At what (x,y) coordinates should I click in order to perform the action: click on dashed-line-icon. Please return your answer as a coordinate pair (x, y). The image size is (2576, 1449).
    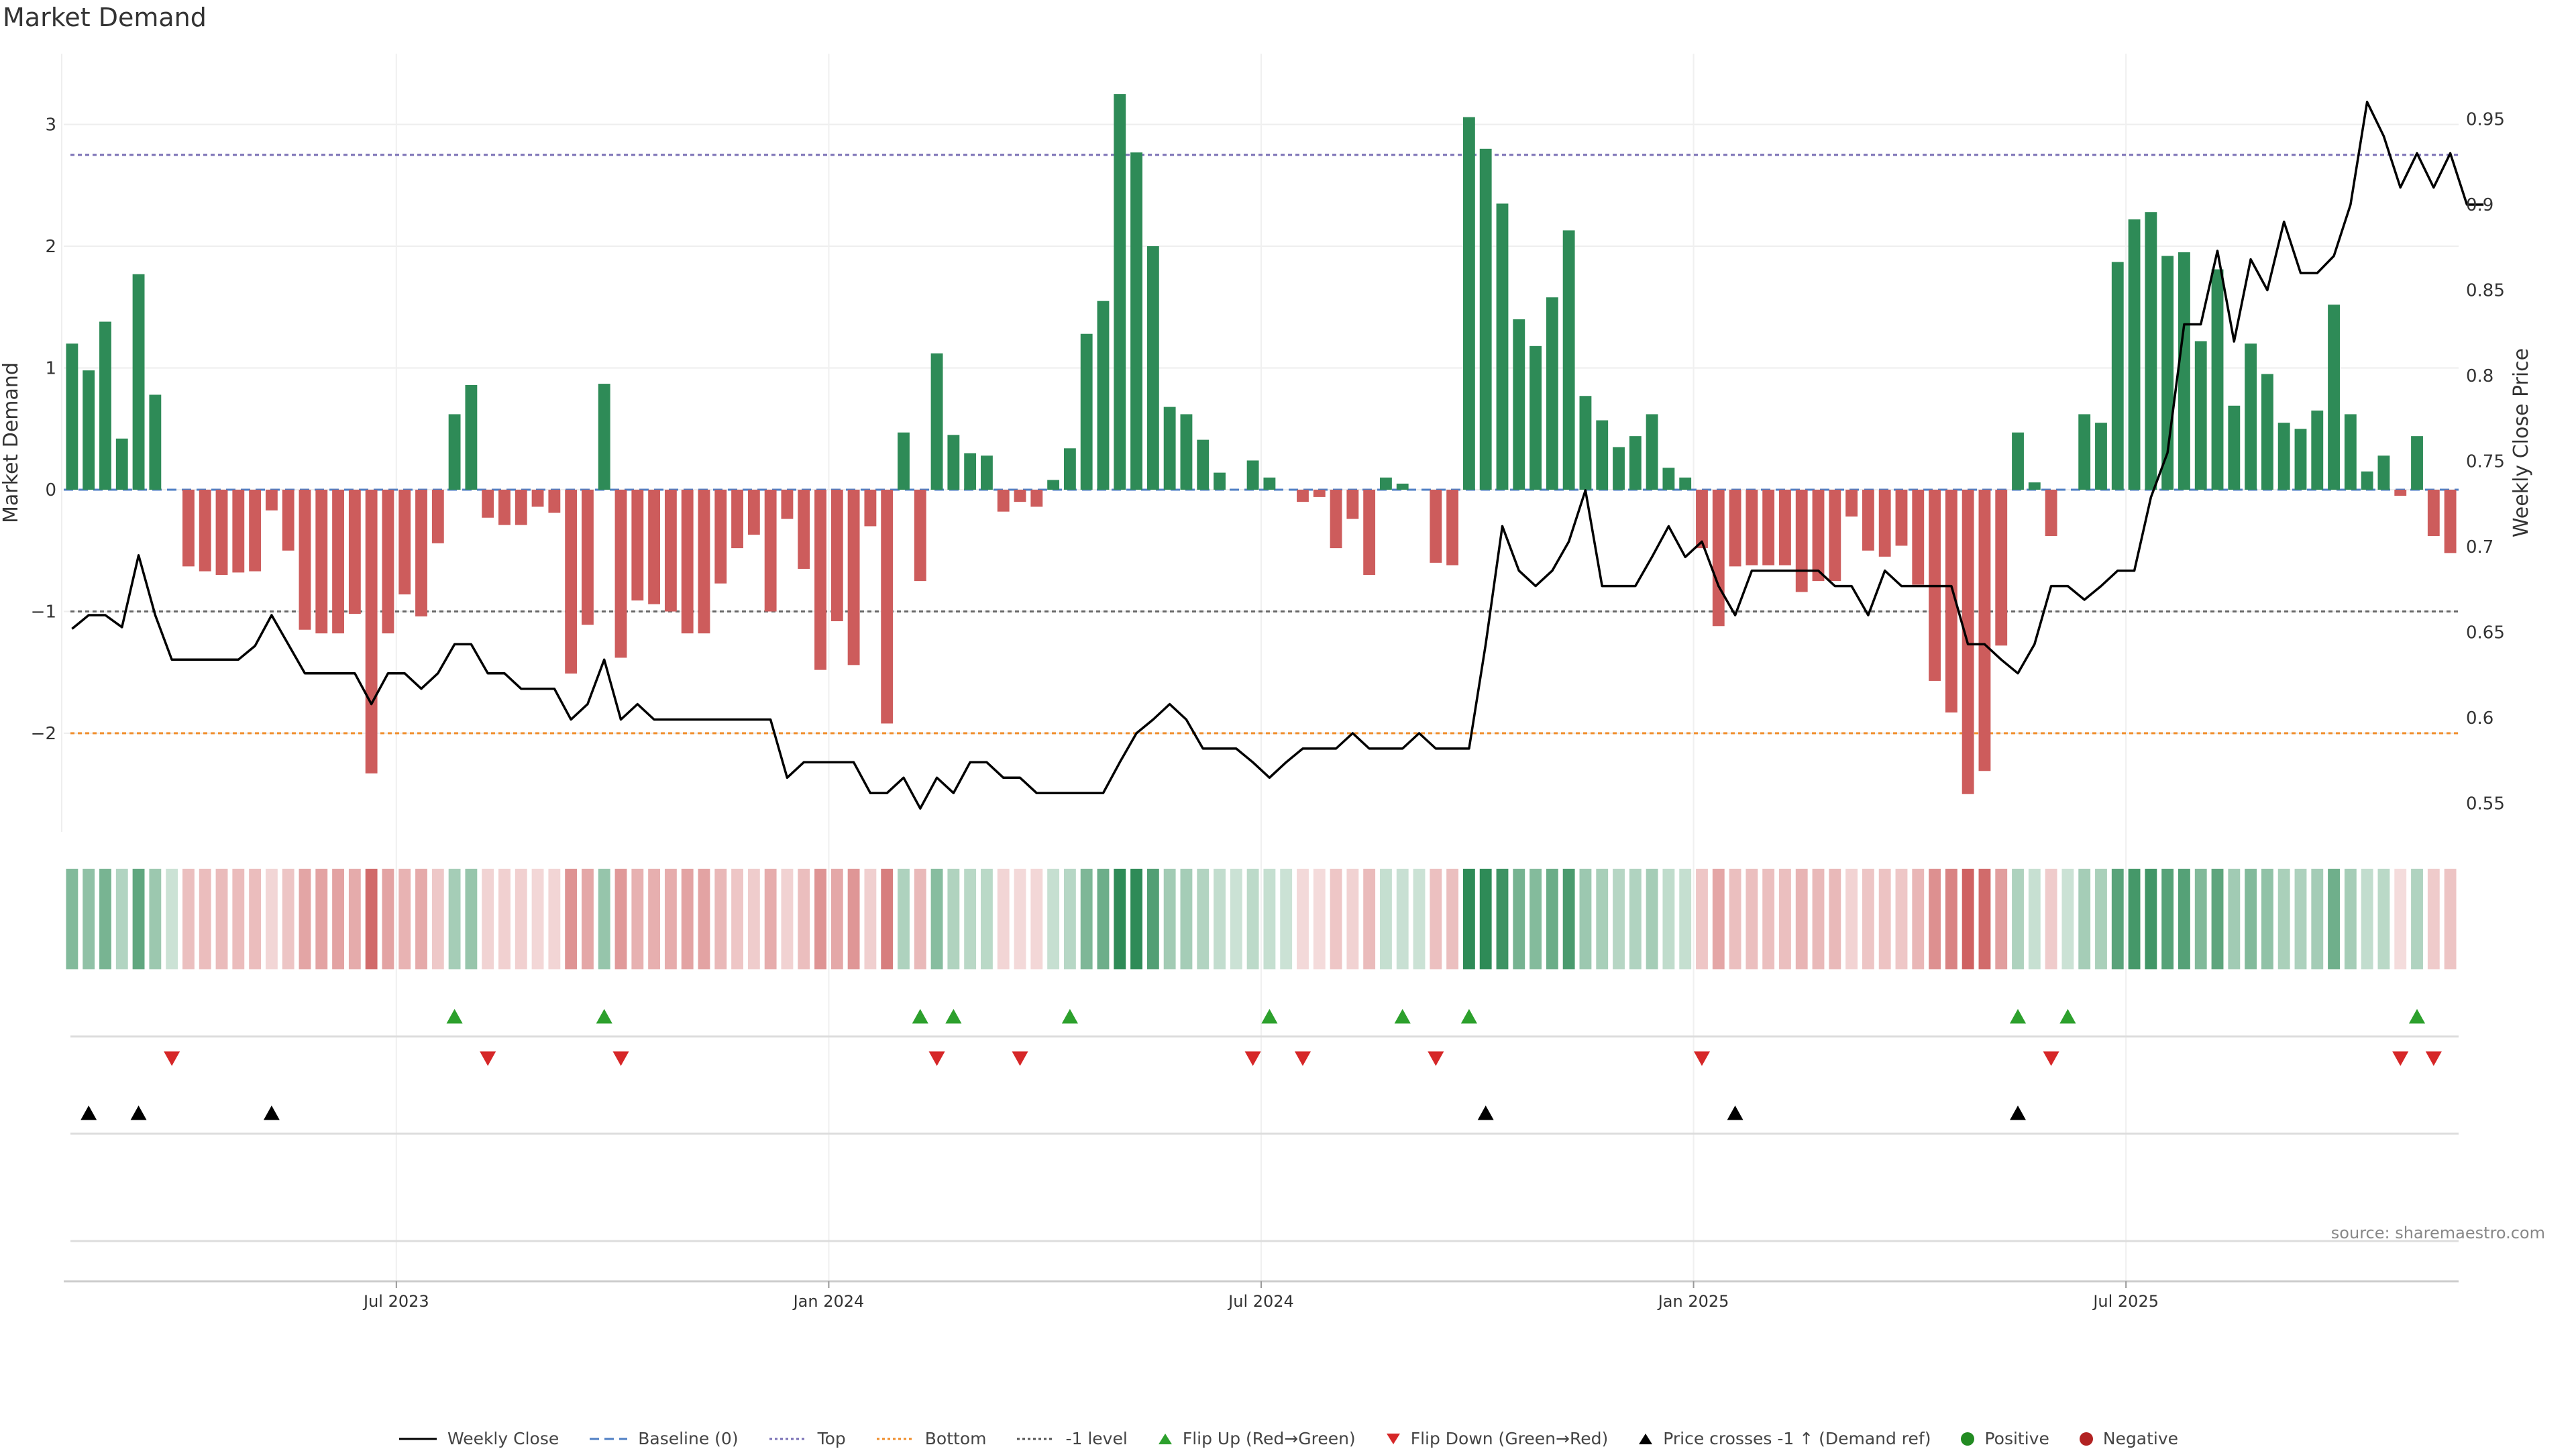
    Looking at the image, I should click on (609, 1439).